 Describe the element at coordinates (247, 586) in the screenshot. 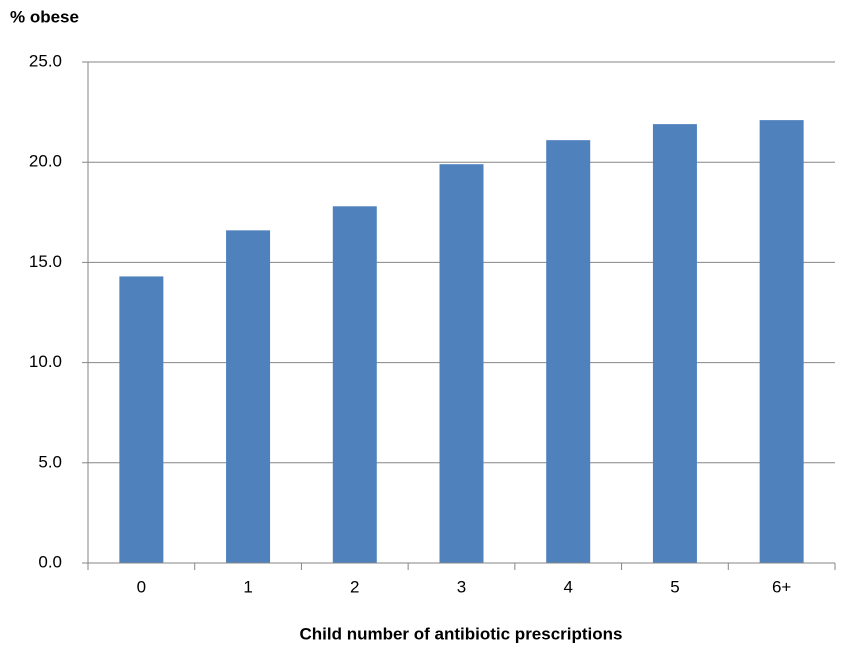

I see `x-tick-label: 1` at that location.